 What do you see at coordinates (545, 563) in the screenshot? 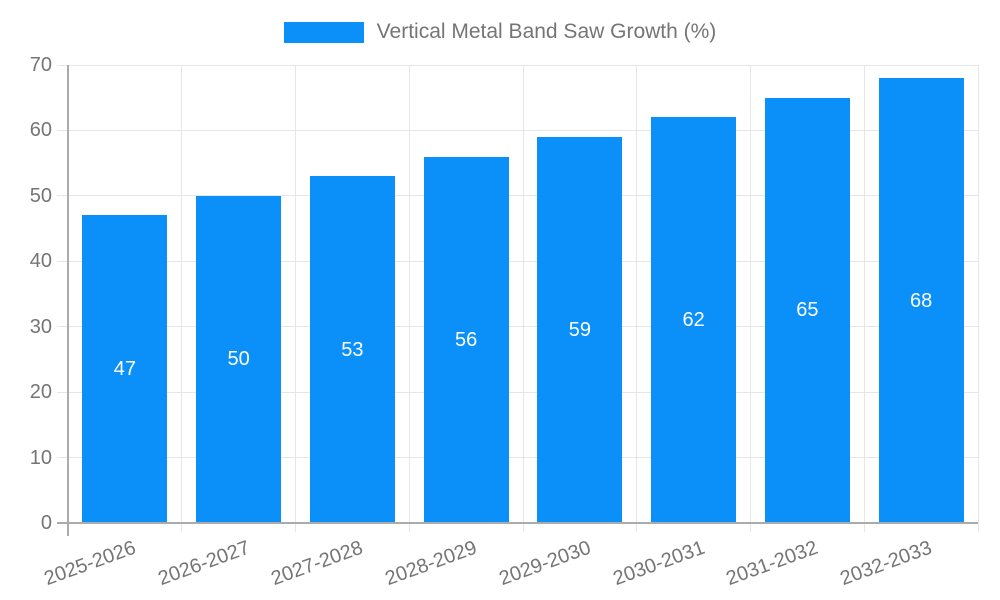
I see `x-axis-tick-label: 2029-2030` at bounding box center [545, 563].